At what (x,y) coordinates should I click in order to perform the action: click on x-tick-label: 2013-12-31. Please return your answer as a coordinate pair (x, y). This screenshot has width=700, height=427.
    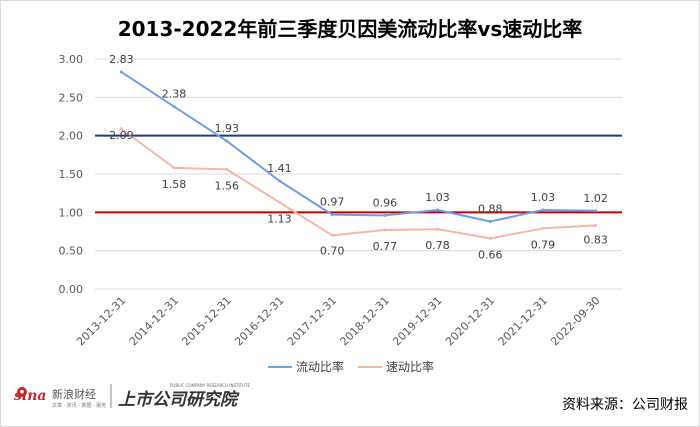
    Looking at the image, I should click on (101, 321).